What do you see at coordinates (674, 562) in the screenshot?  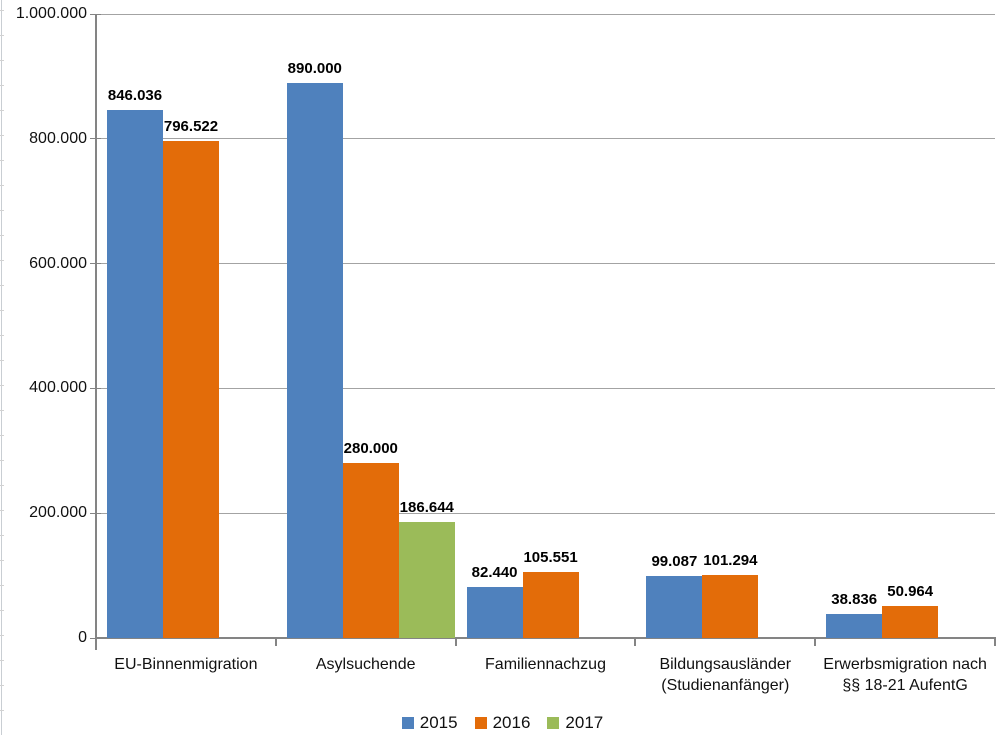 I see `bar-value-label: 99.087` at bounding box center [674, 562].